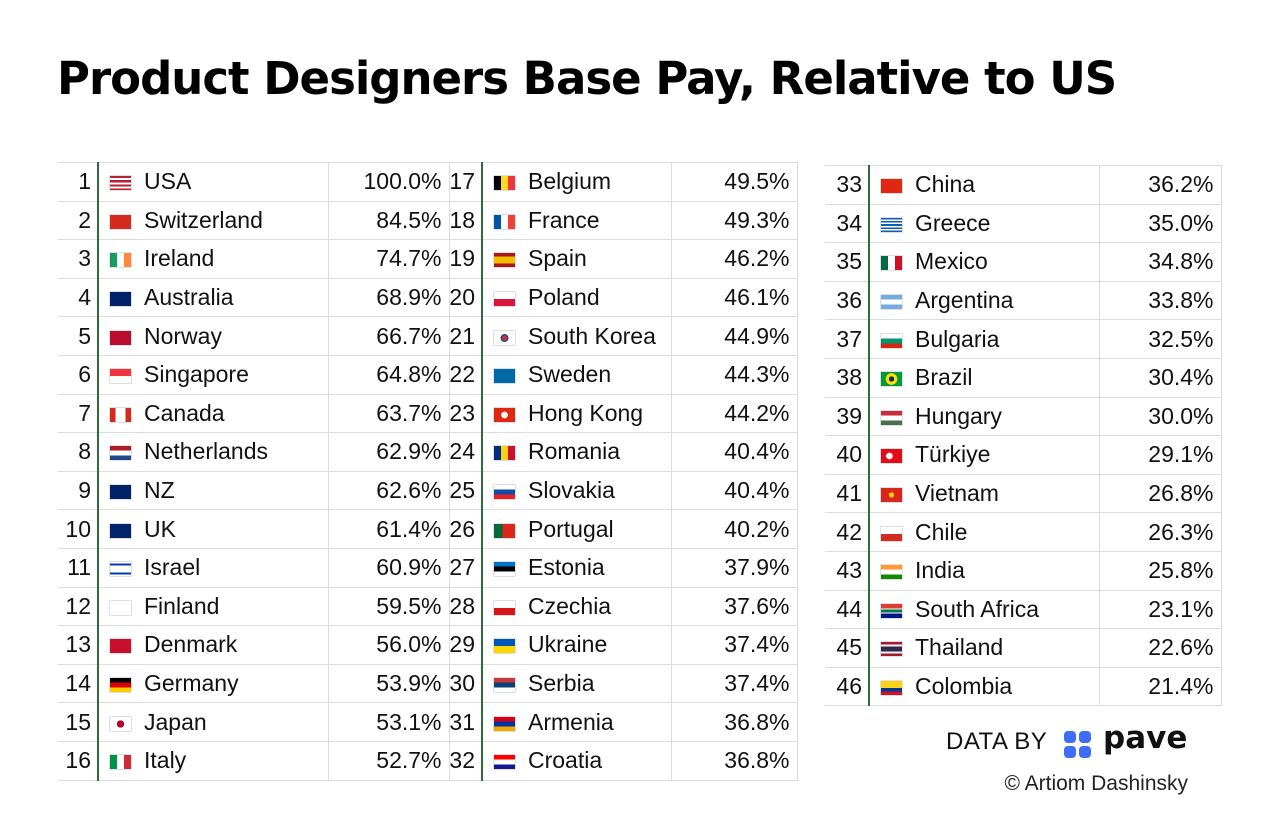 The width and height of the screenshot is (1280, 838). I want to click on australian-flag-icon, so click(120, 299).